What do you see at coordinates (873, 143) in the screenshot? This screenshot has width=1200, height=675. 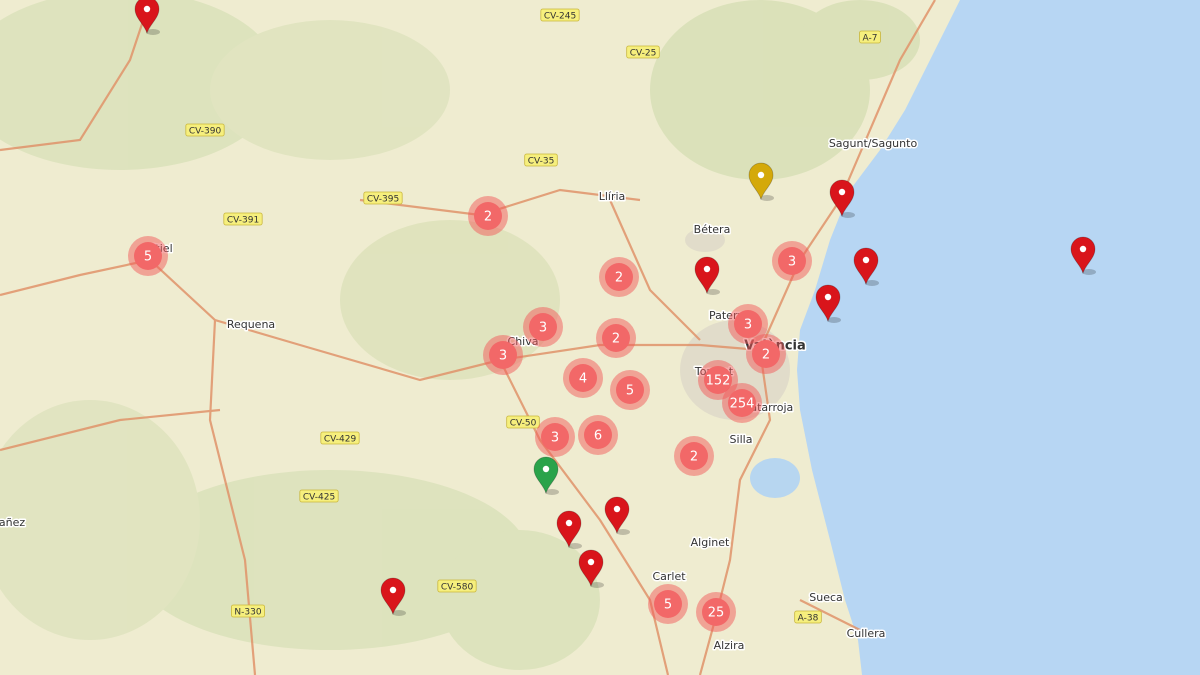 I see `place-label: Sagunt/Sagunto` at bounding box center [873, 143].